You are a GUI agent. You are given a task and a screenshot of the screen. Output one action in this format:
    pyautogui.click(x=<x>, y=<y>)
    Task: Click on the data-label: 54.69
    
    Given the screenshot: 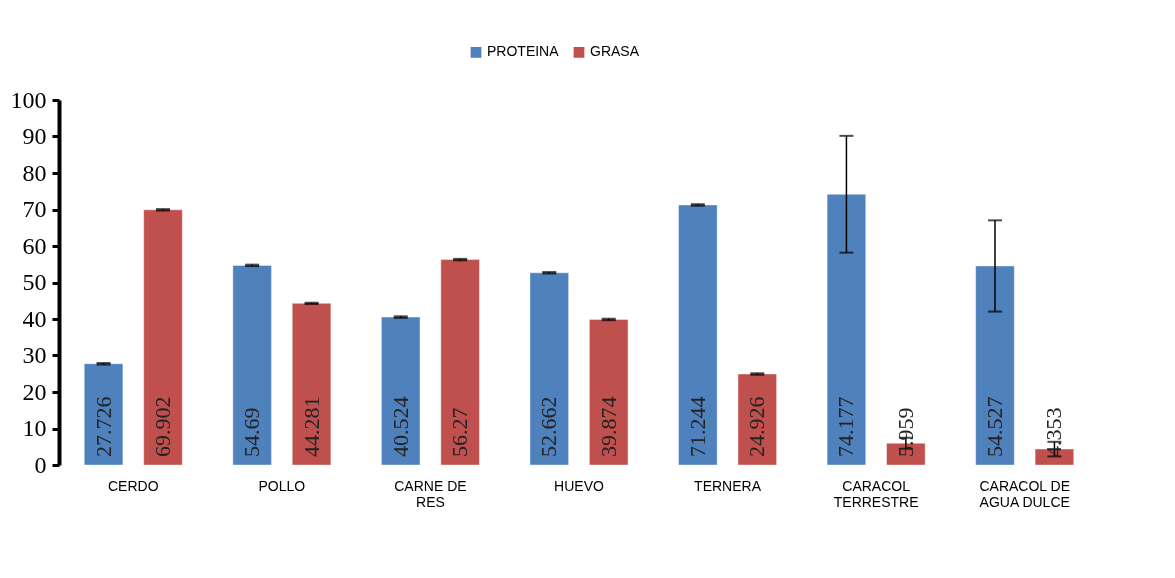 What is the action you would take?
    pyautogui.click(x=252, y=432)
    